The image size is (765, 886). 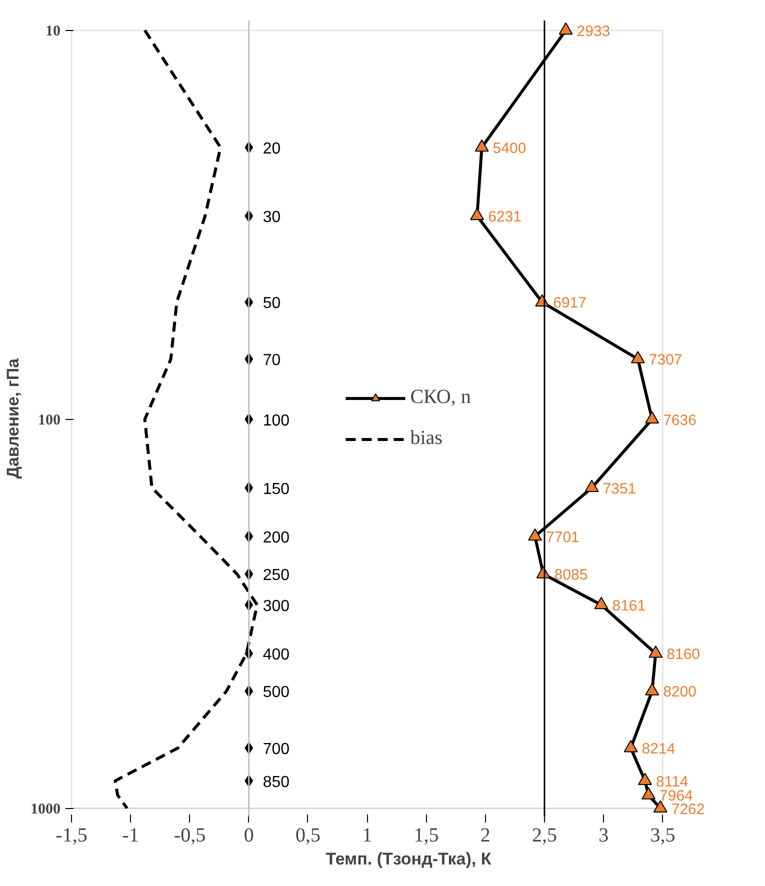 What do you see at coordinates (53, 31) in the screenshot?
I see `y-tick-label: 10` at bounding box center [53, 31].